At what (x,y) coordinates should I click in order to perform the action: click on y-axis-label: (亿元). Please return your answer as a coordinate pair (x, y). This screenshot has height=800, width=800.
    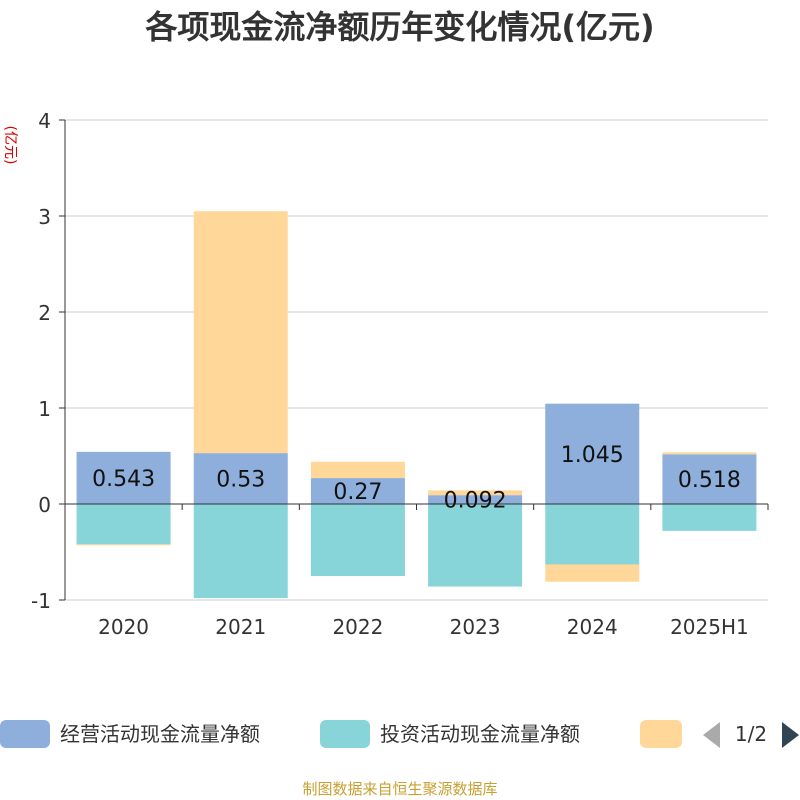
    Looking at the image, I should click on (10, 145).